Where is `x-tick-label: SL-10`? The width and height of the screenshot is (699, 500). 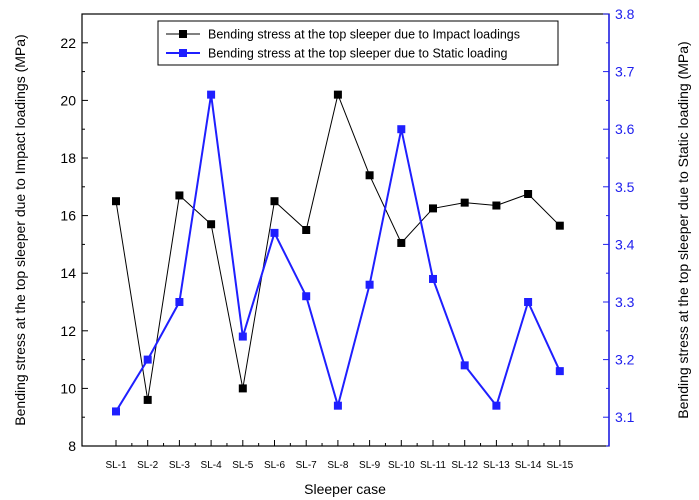 x-tick-label: SL-10 is located at coordinates (401, 465).